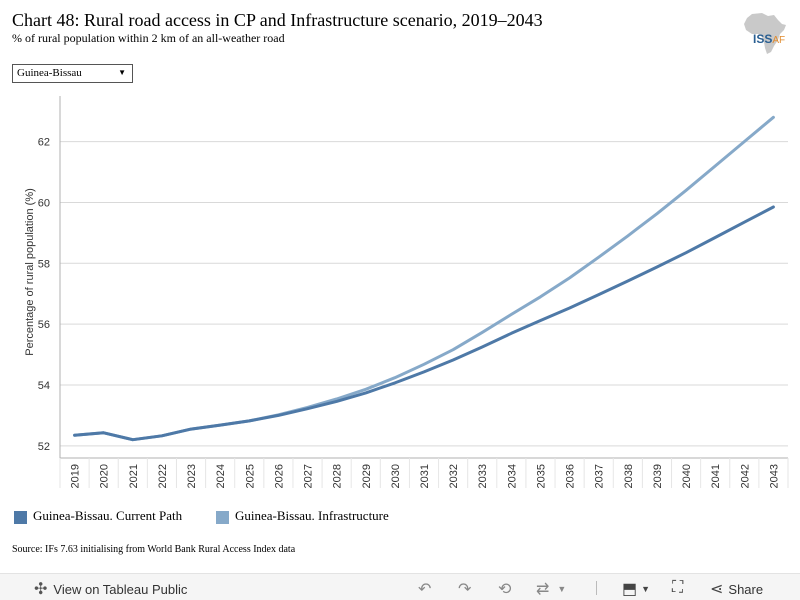 This screenshot has width=800, height=600. I want to click on africa-logo-icon, so click(765, 33).